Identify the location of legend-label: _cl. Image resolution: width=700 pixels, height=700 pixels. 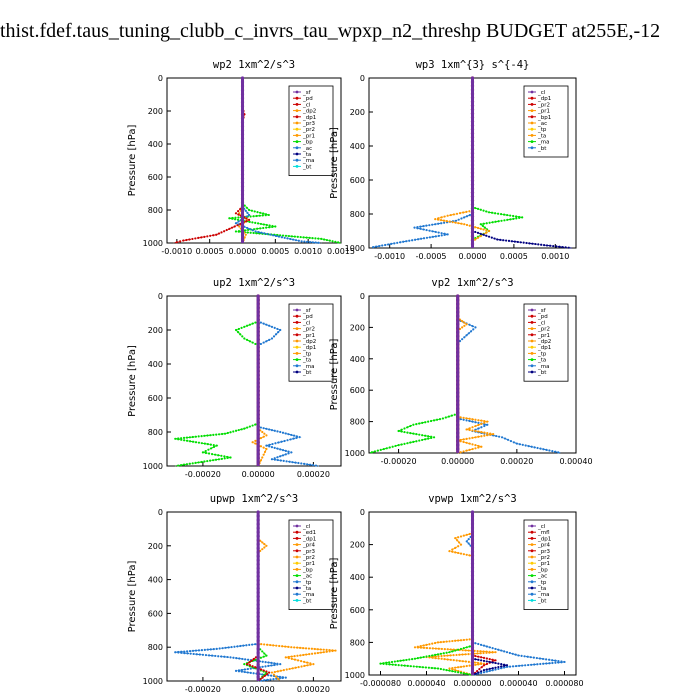
(306, 105).